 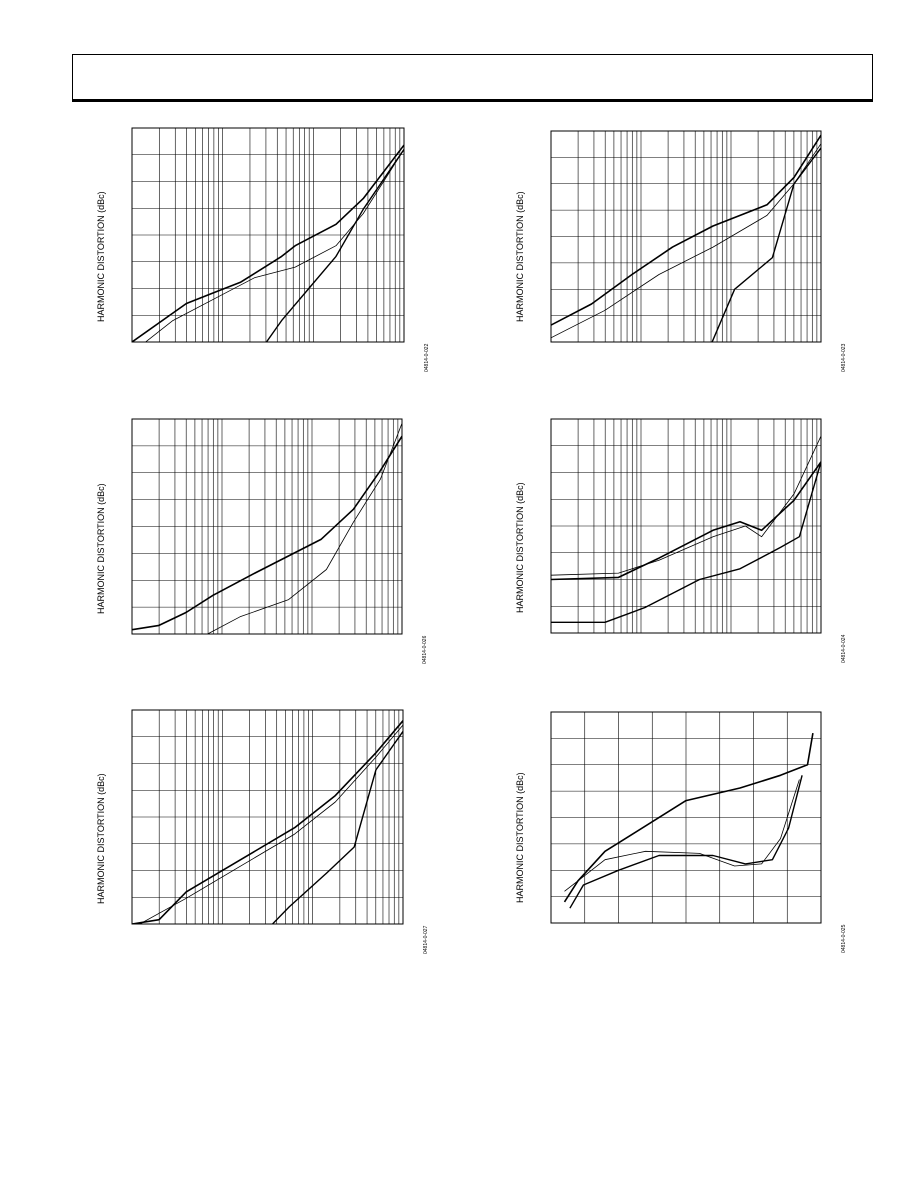 I want to click on figure-id: 04814-0-025, so click(x=844, y=938).